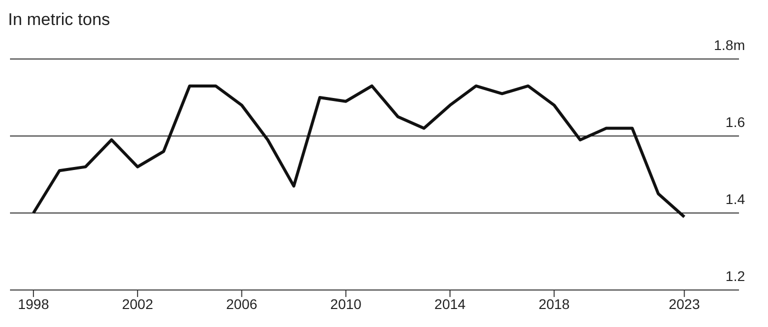 This screenshot has height=327, width=768. I want to click on y-tick-label: 1.4, so click(736, 199).